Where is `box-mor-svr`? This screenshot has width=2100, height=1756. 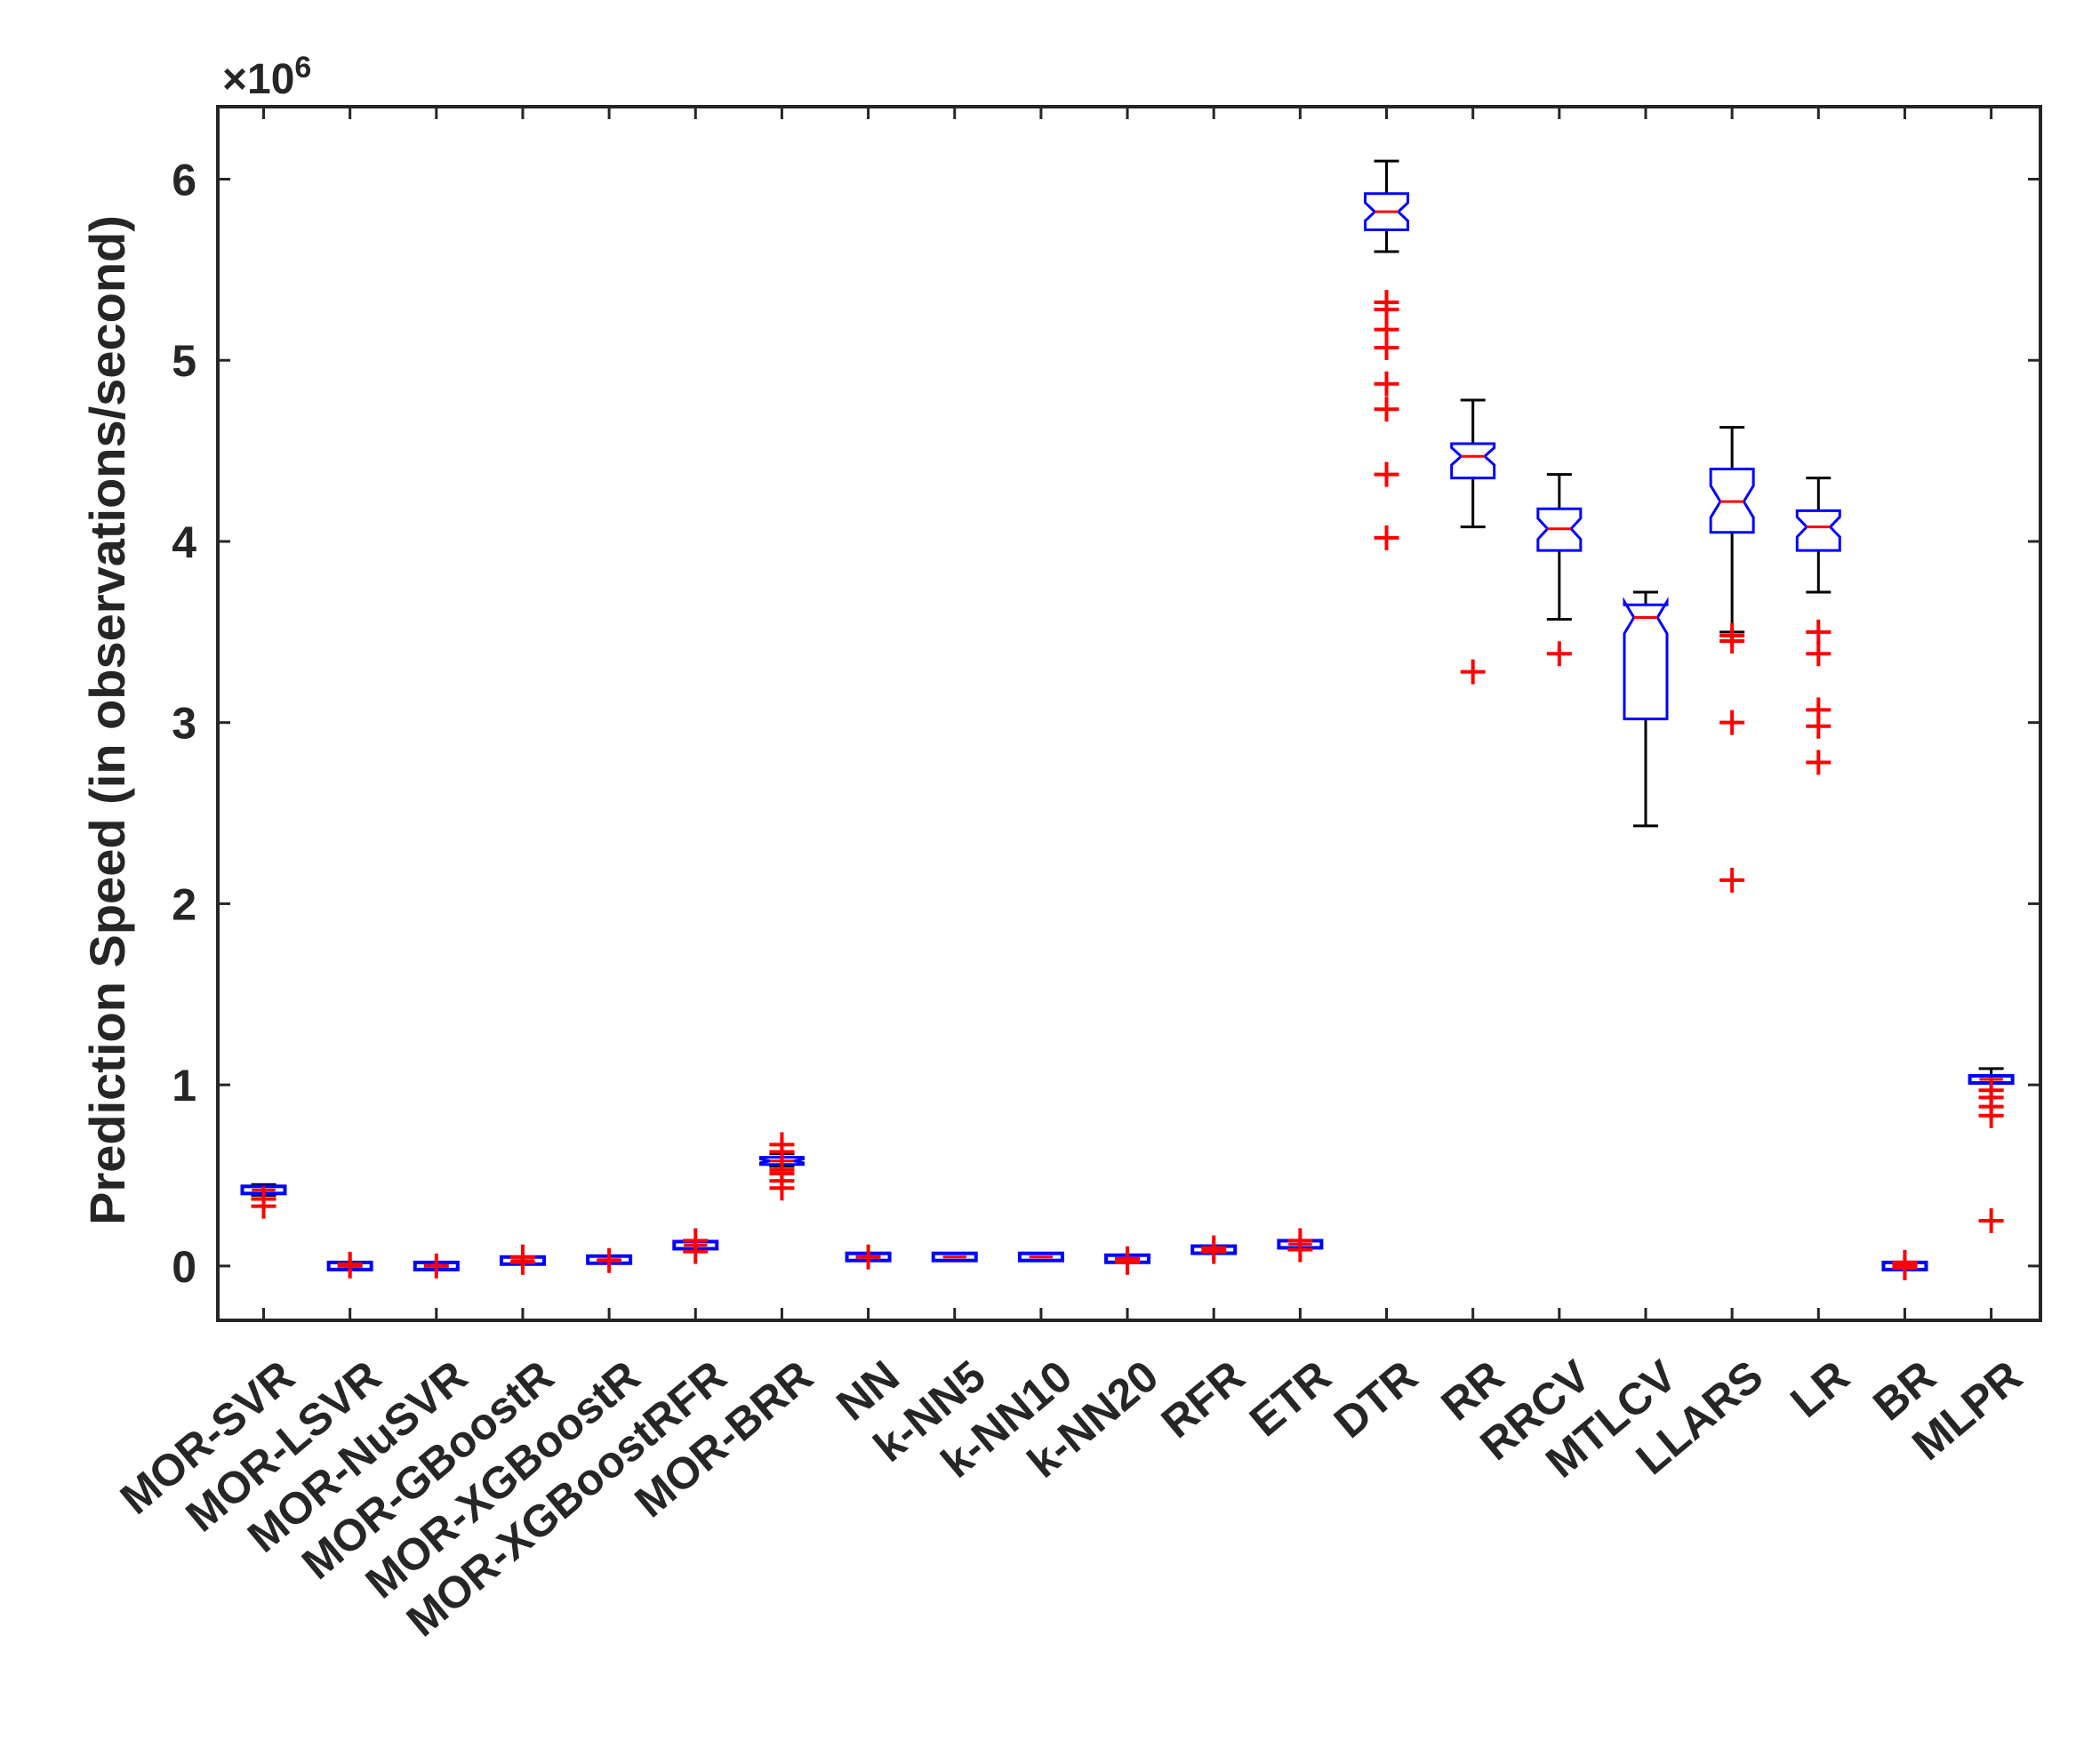
box-mor-svr is located at coordinates (264, 1201).